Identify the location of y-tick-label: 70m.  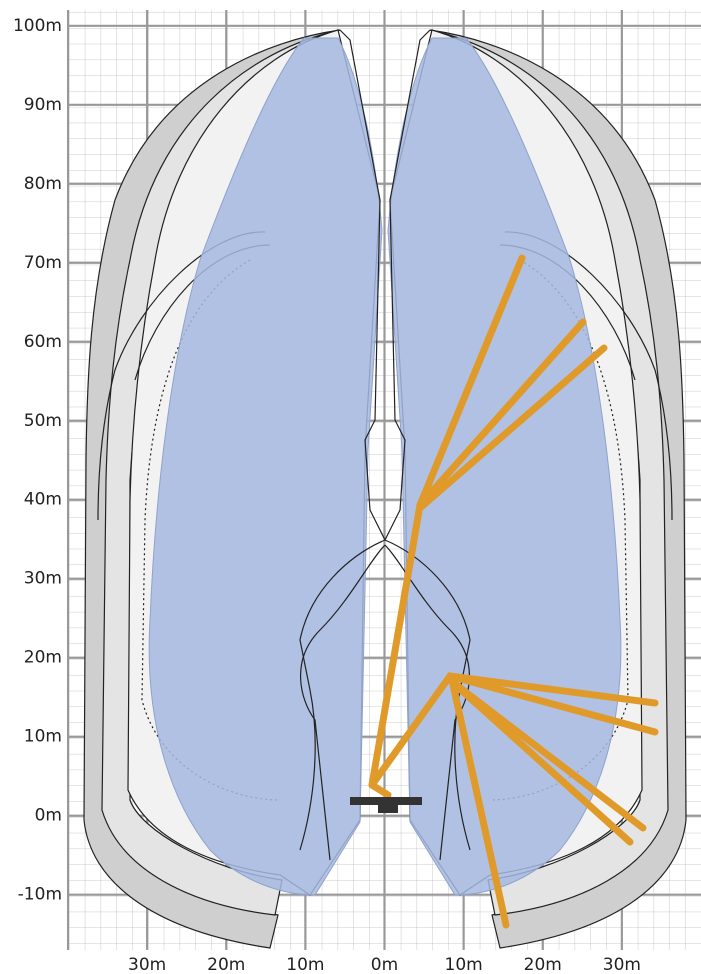
(43, 263).